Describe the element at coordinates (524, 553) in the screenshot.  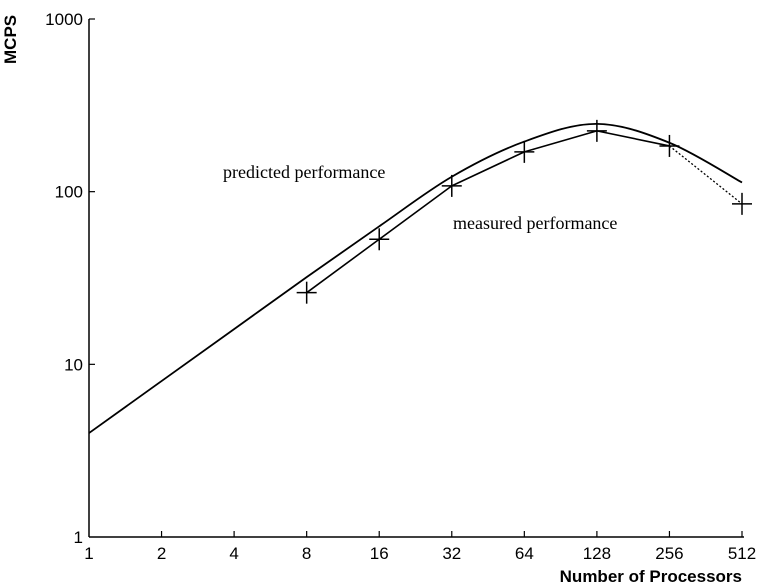
I see `x-tick-label: 64` at that location.